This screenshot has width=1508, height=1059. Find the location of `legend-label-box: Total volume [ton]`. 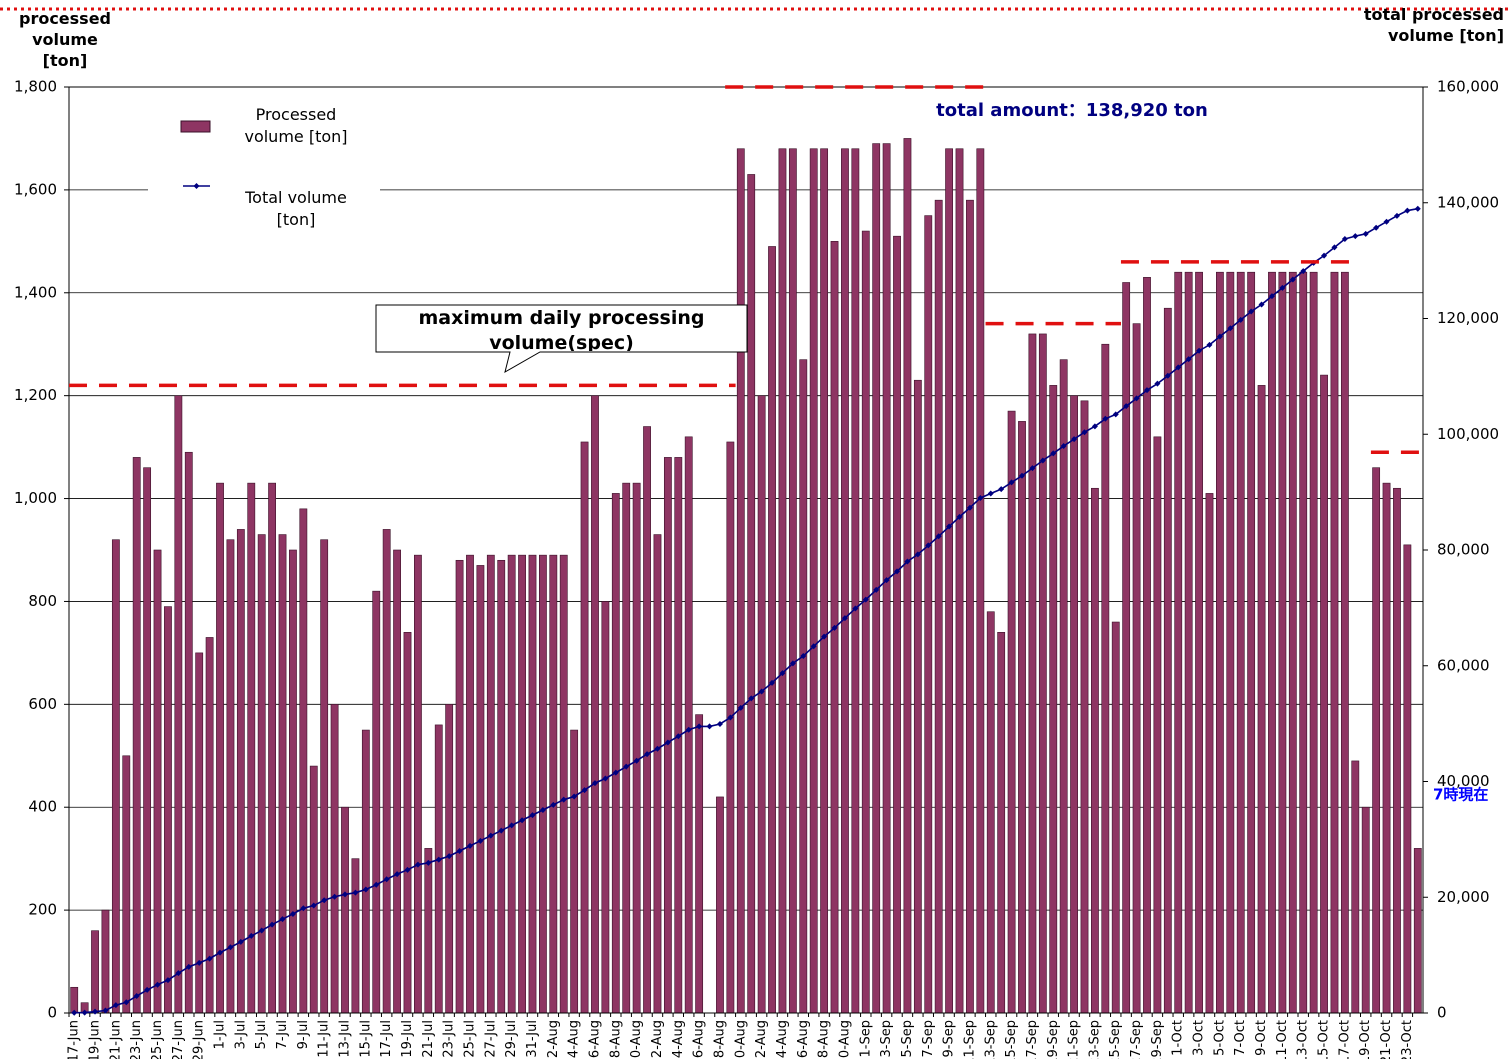

legend-label-box: Total volume [ton] is located at coordinates (296, 208).